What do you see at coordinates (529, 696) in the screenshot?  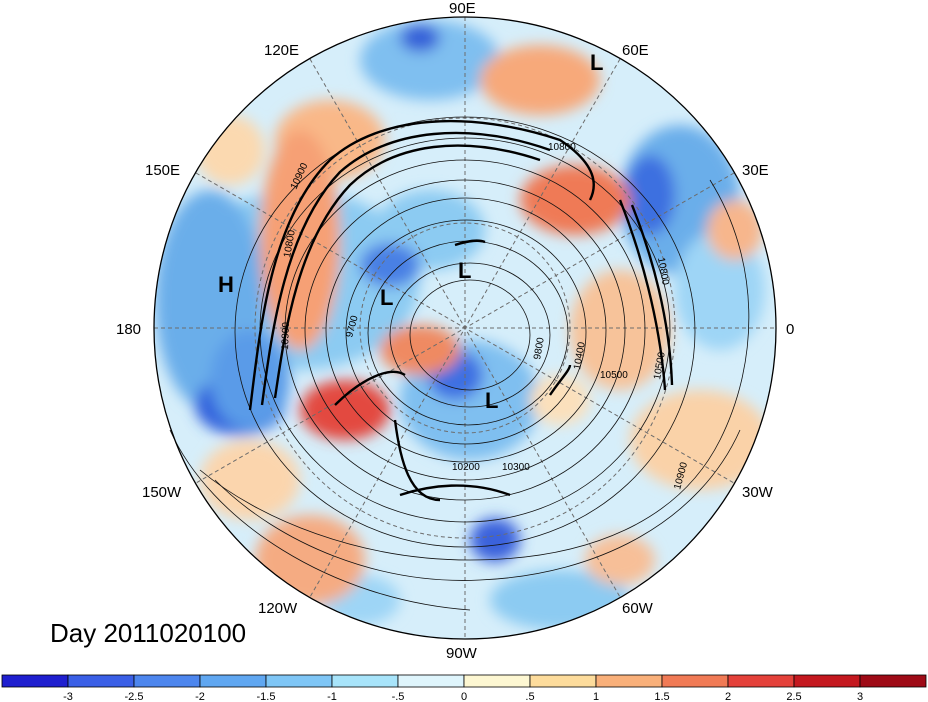 I see `colorbar-tick-label: .5` at bounding box center [529, 696].